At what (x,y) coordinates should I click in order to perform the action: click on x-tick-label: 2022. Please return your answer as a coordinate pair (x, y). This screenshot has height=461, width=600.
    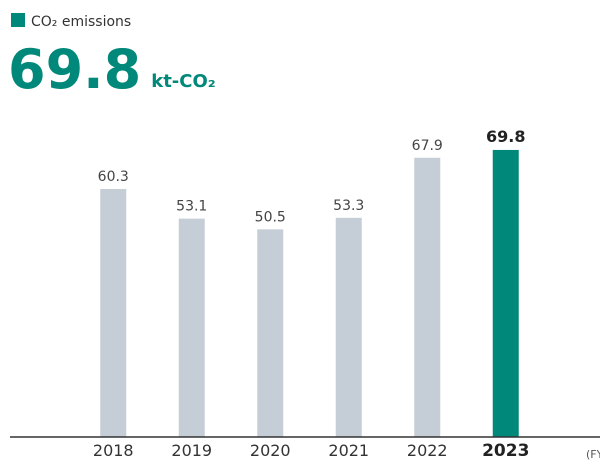
    Looking at the image, I should click on (427, 450).